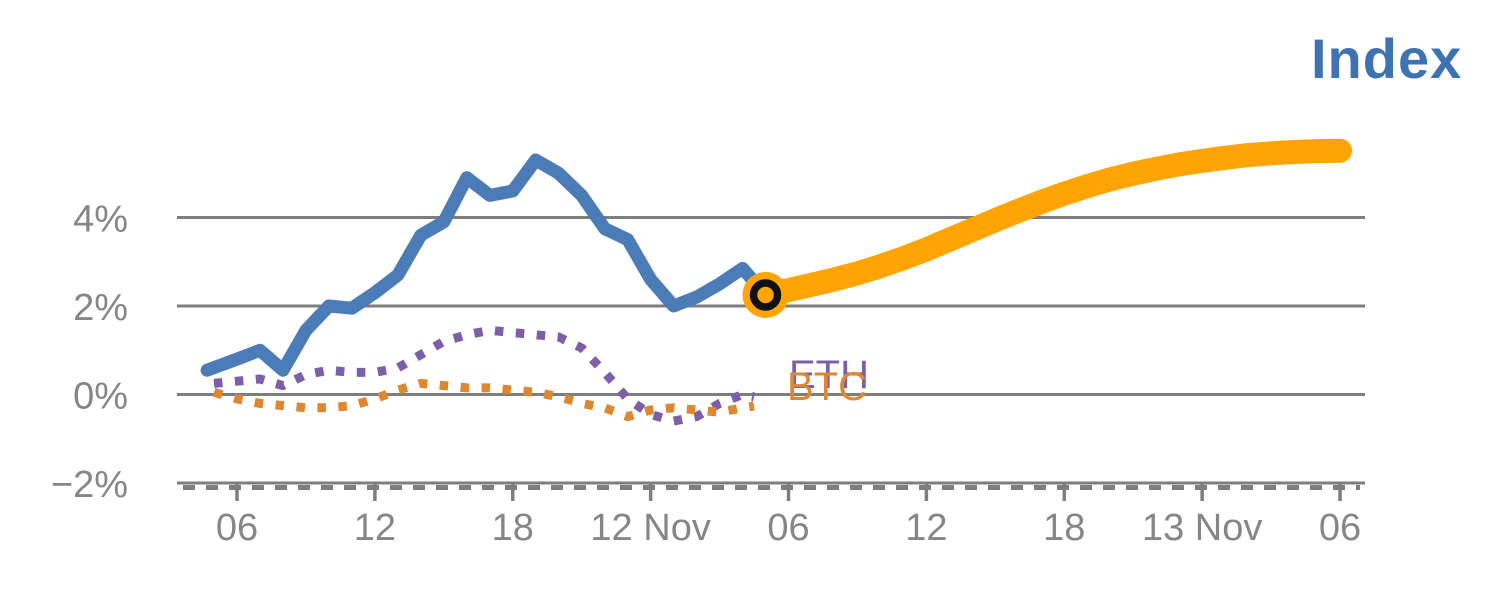 Image resolution: width=1500 pixels, height=600 pixels. What do you see at coordinates (100, 308) in the screenshot?
I see `y-tick-label: 2%` at bounding box center [100, 308].